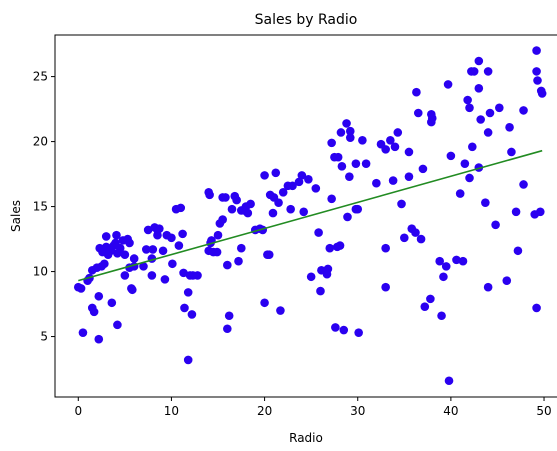 This screenshot has height=451, width=557. What do you see at coordinates (16, 216) in the screenshot?
I see `y-axis-label: Sales` at bounding box center [16, 216].